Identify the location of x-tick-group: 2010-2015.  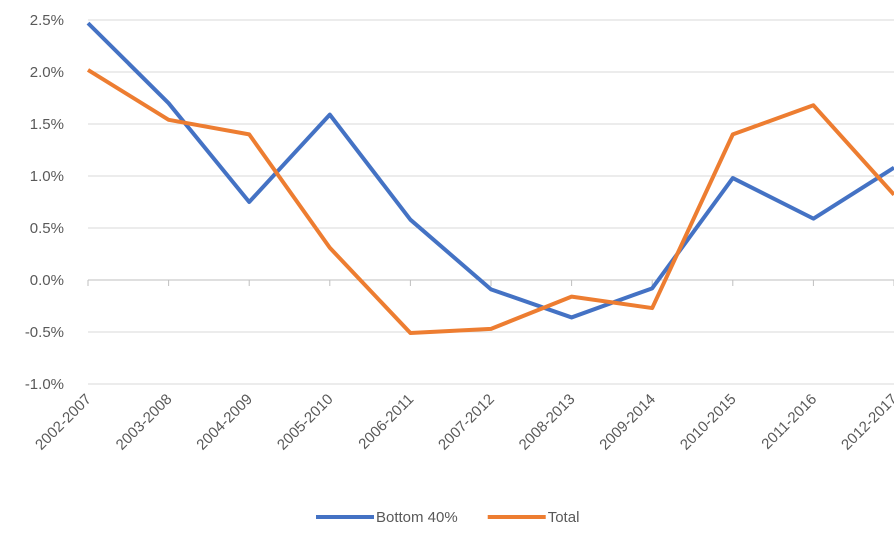
(708, 422).